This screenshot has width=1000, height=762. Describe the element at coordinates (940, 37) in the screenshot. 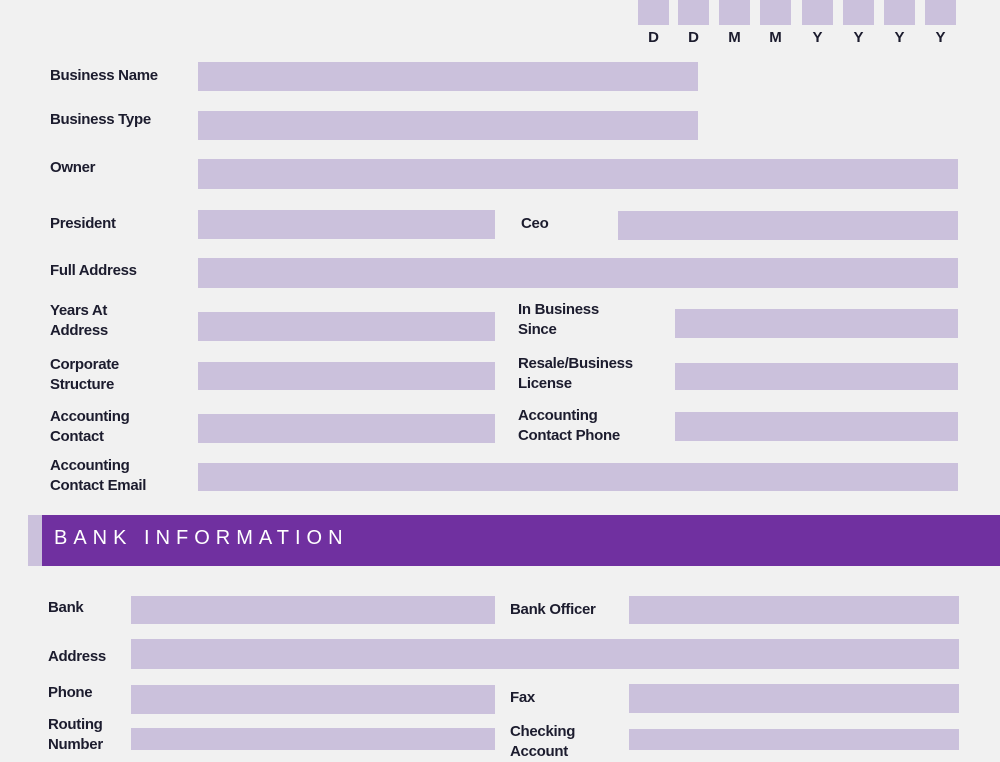

I see `date-letter-year-4: Y` at that location.